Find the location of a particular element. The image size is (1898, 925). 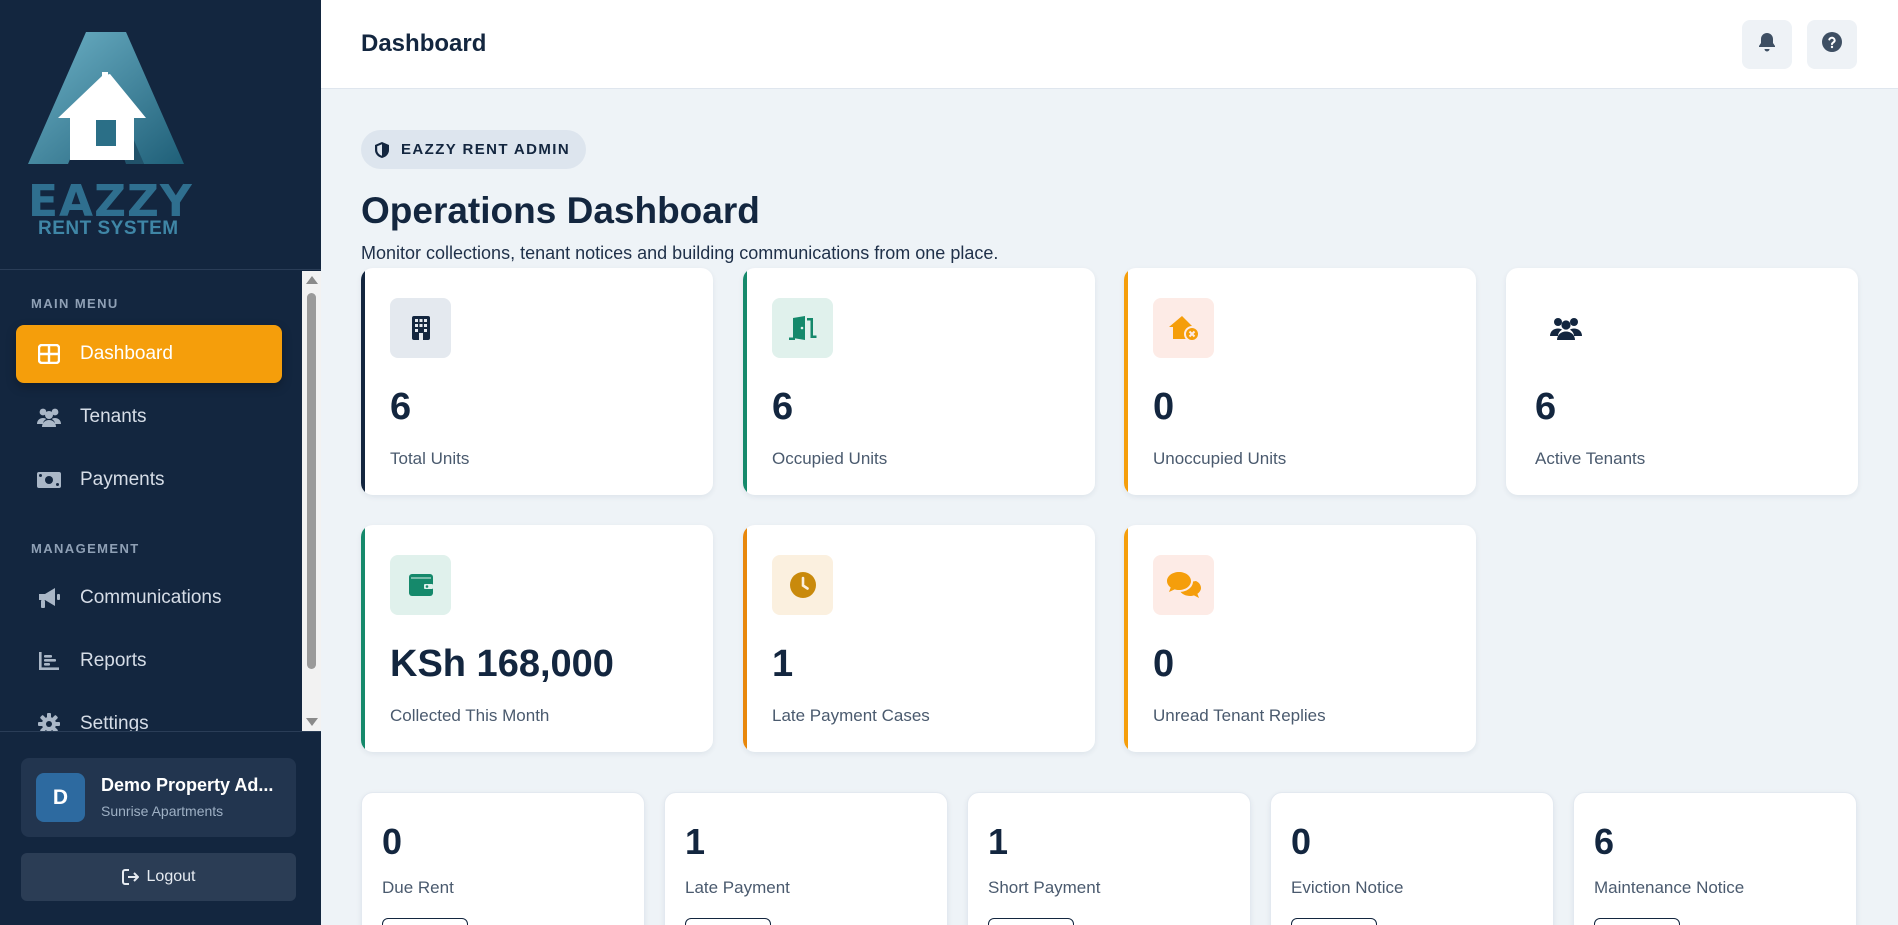

gear-icon is located at coordinates (49, 721).